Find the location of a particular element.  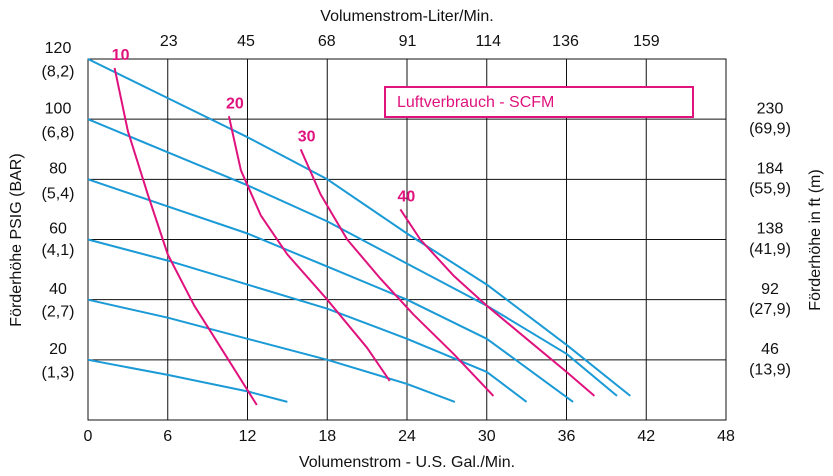

x-tick-label: 36 is located at coordinates (567, 436).